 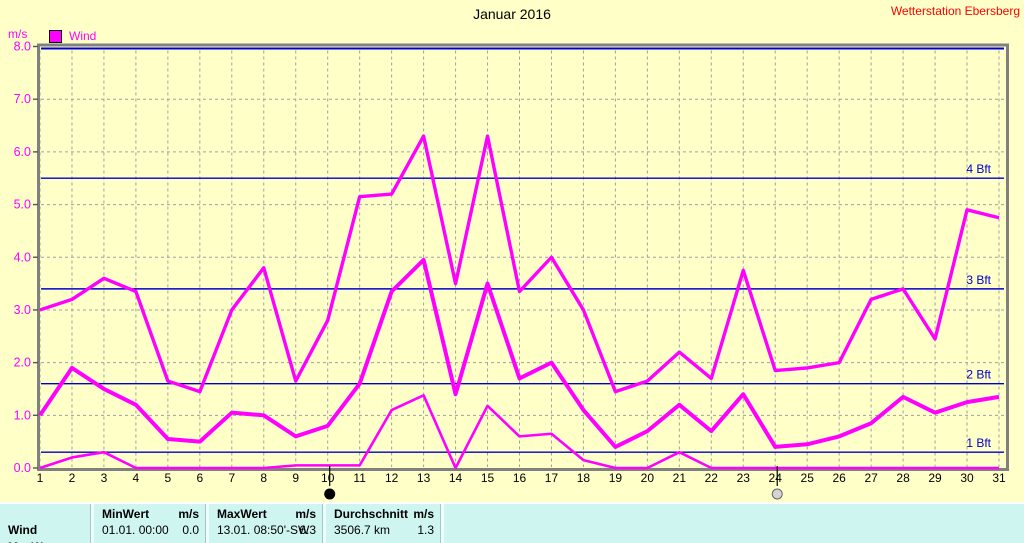 What do you see at coordinates (22, 99) in the screenshot?
I see `y-tick-label: 7.0` at bounding box center [22, 99].